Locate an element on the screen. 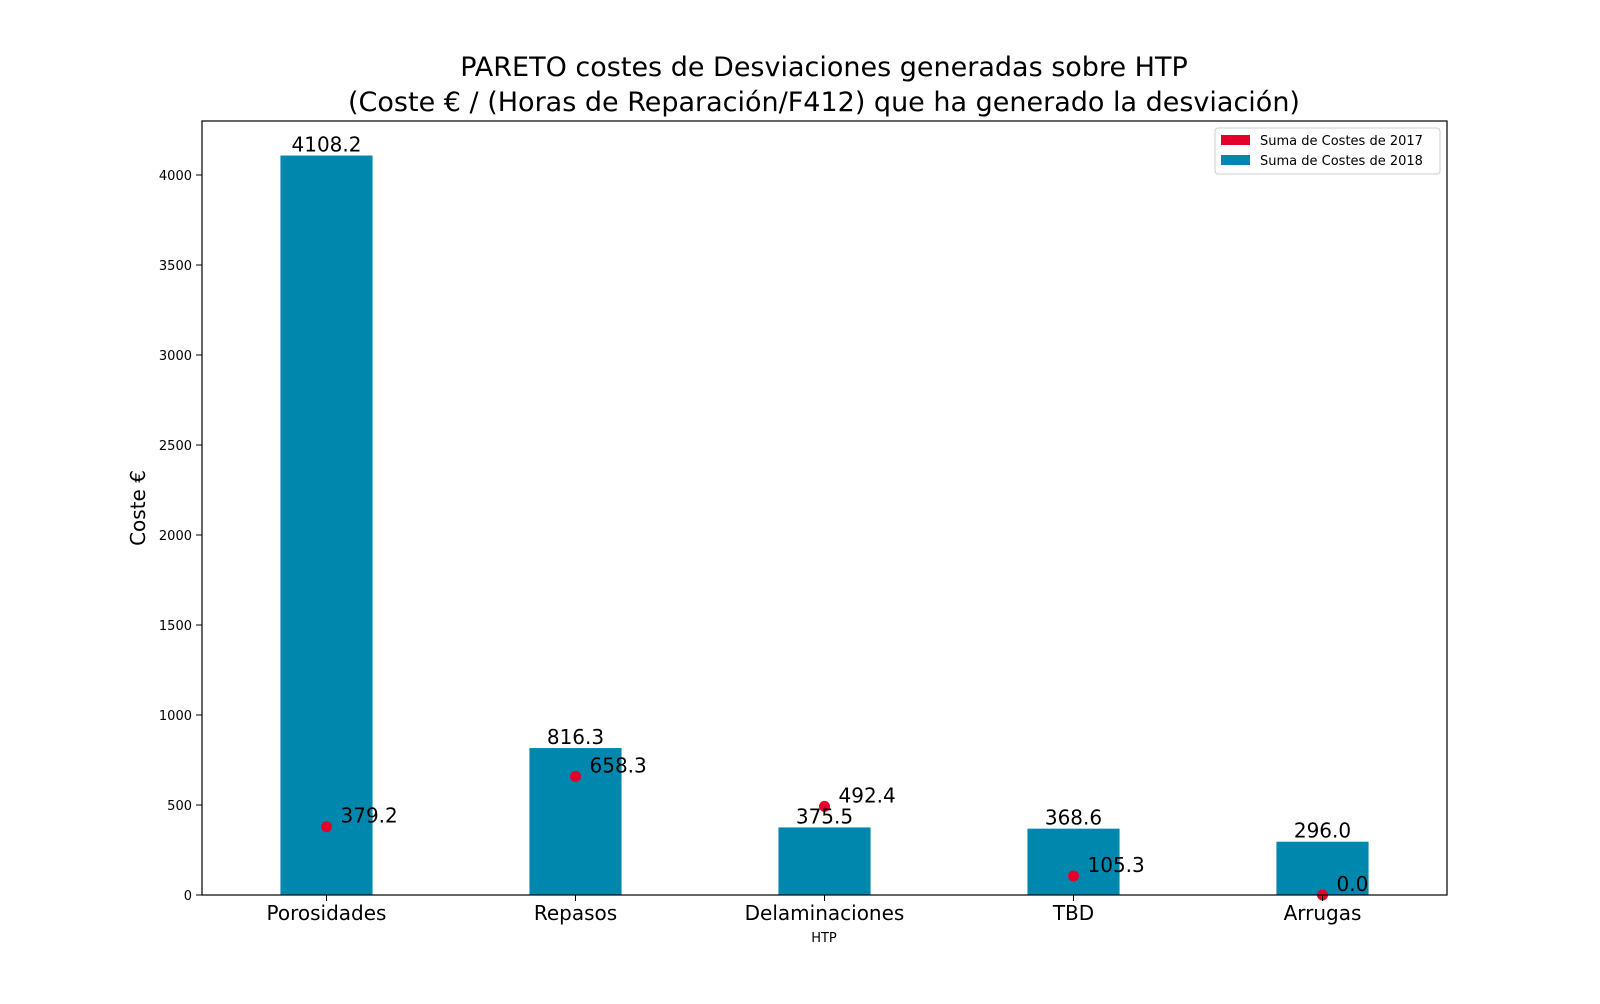 This screenshot has height=1004, width=1600. x-axis-label: HTP is located at coordinates (824, 938).